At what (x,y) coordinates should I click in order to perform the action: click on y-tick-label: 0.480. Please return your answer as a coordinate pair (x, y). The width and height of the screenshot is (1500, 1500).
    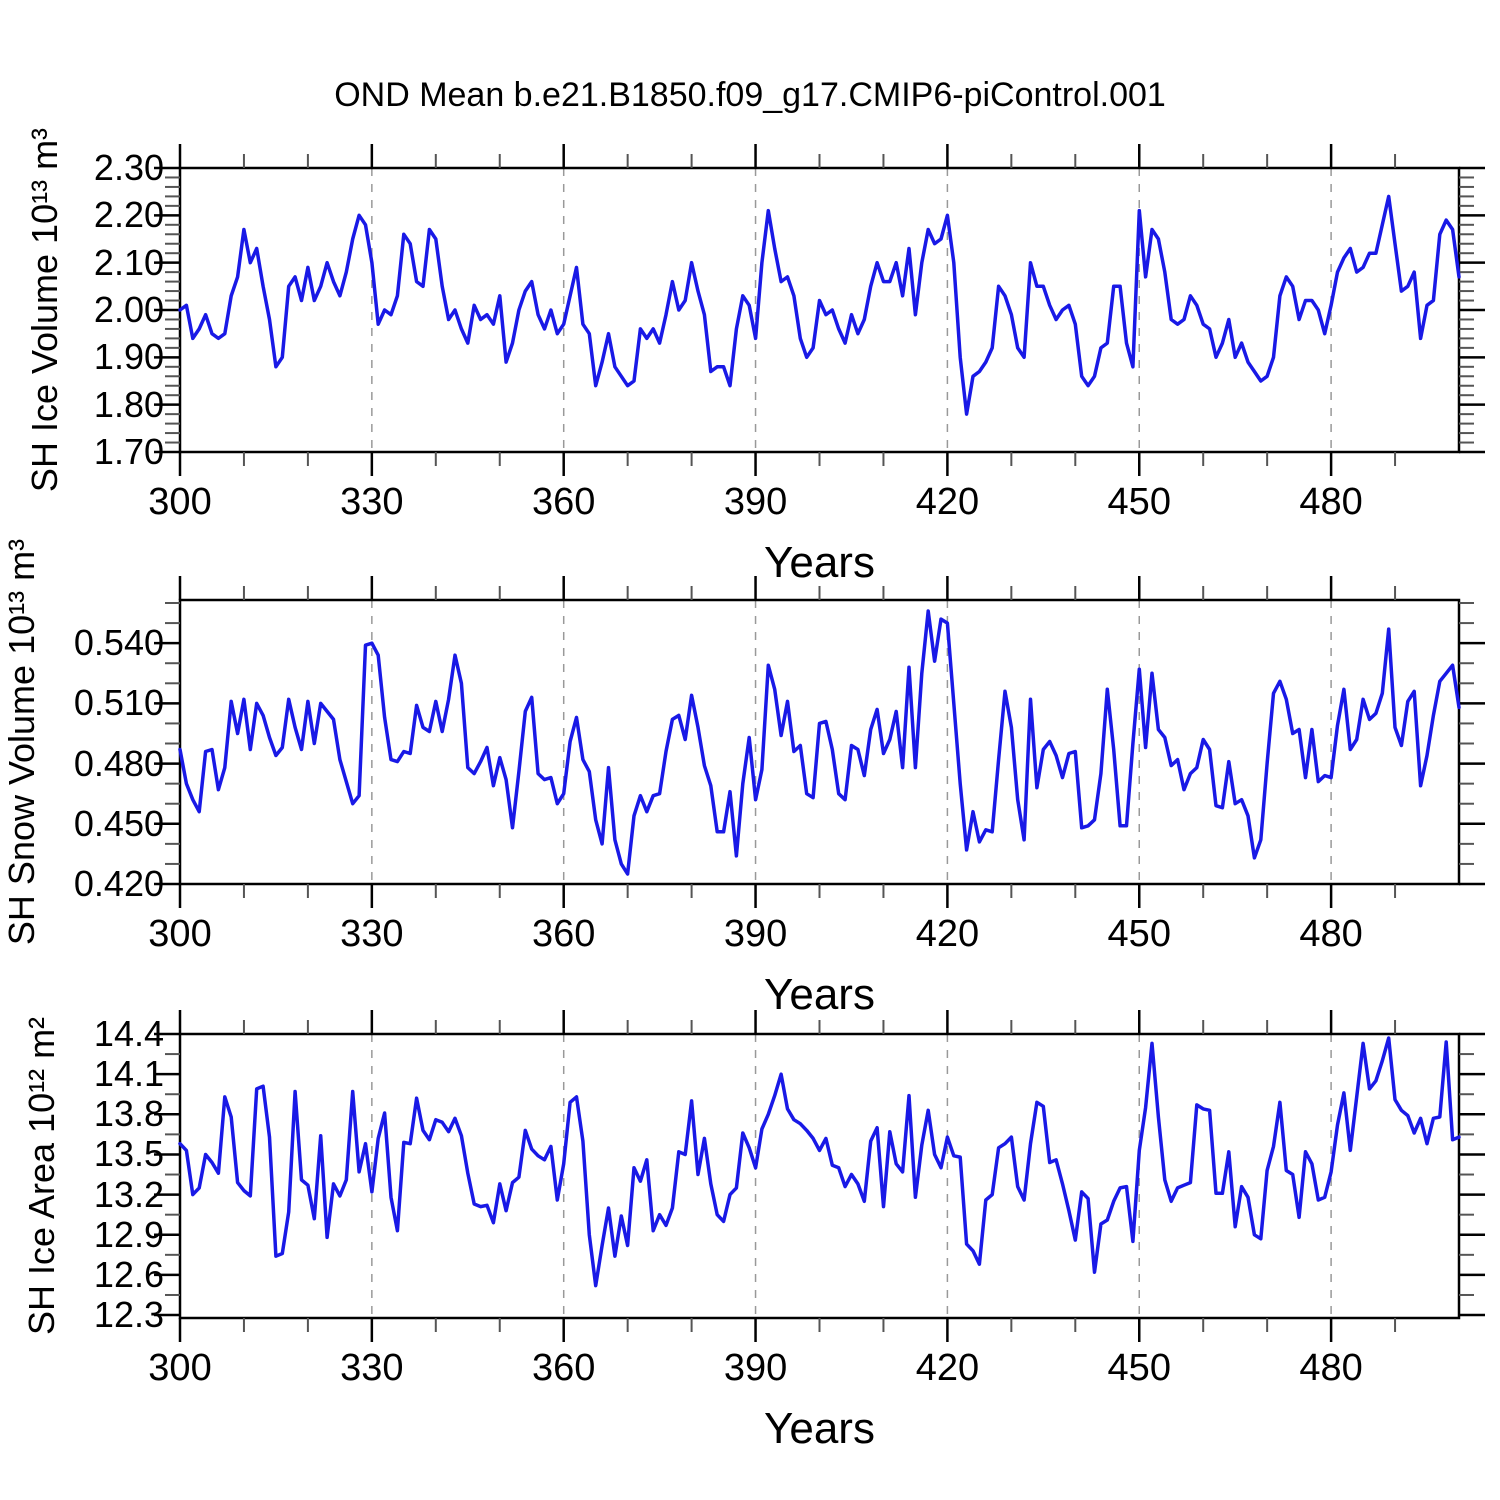
    Looking at the image, I should click on (118, 763).